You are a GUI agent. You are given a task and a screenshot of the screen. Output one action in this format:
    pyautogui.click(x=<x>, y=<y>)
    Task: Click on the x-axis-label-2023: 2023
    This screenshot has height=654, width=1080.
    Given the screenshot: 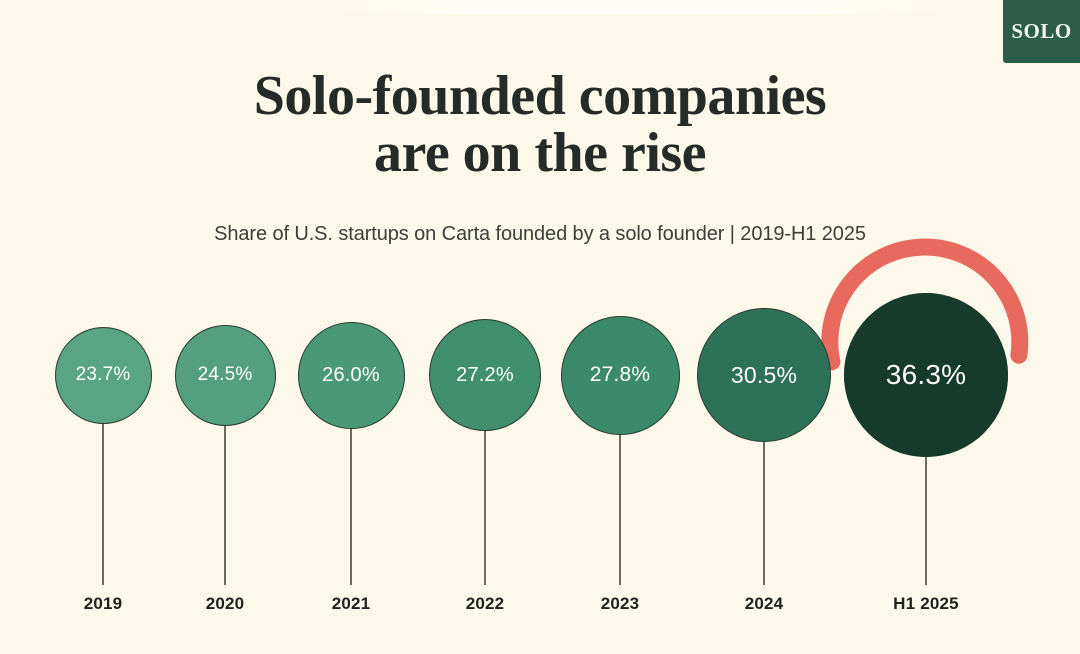 What is the action you would take?
    pyautogui.click(x=620, y=603)
    